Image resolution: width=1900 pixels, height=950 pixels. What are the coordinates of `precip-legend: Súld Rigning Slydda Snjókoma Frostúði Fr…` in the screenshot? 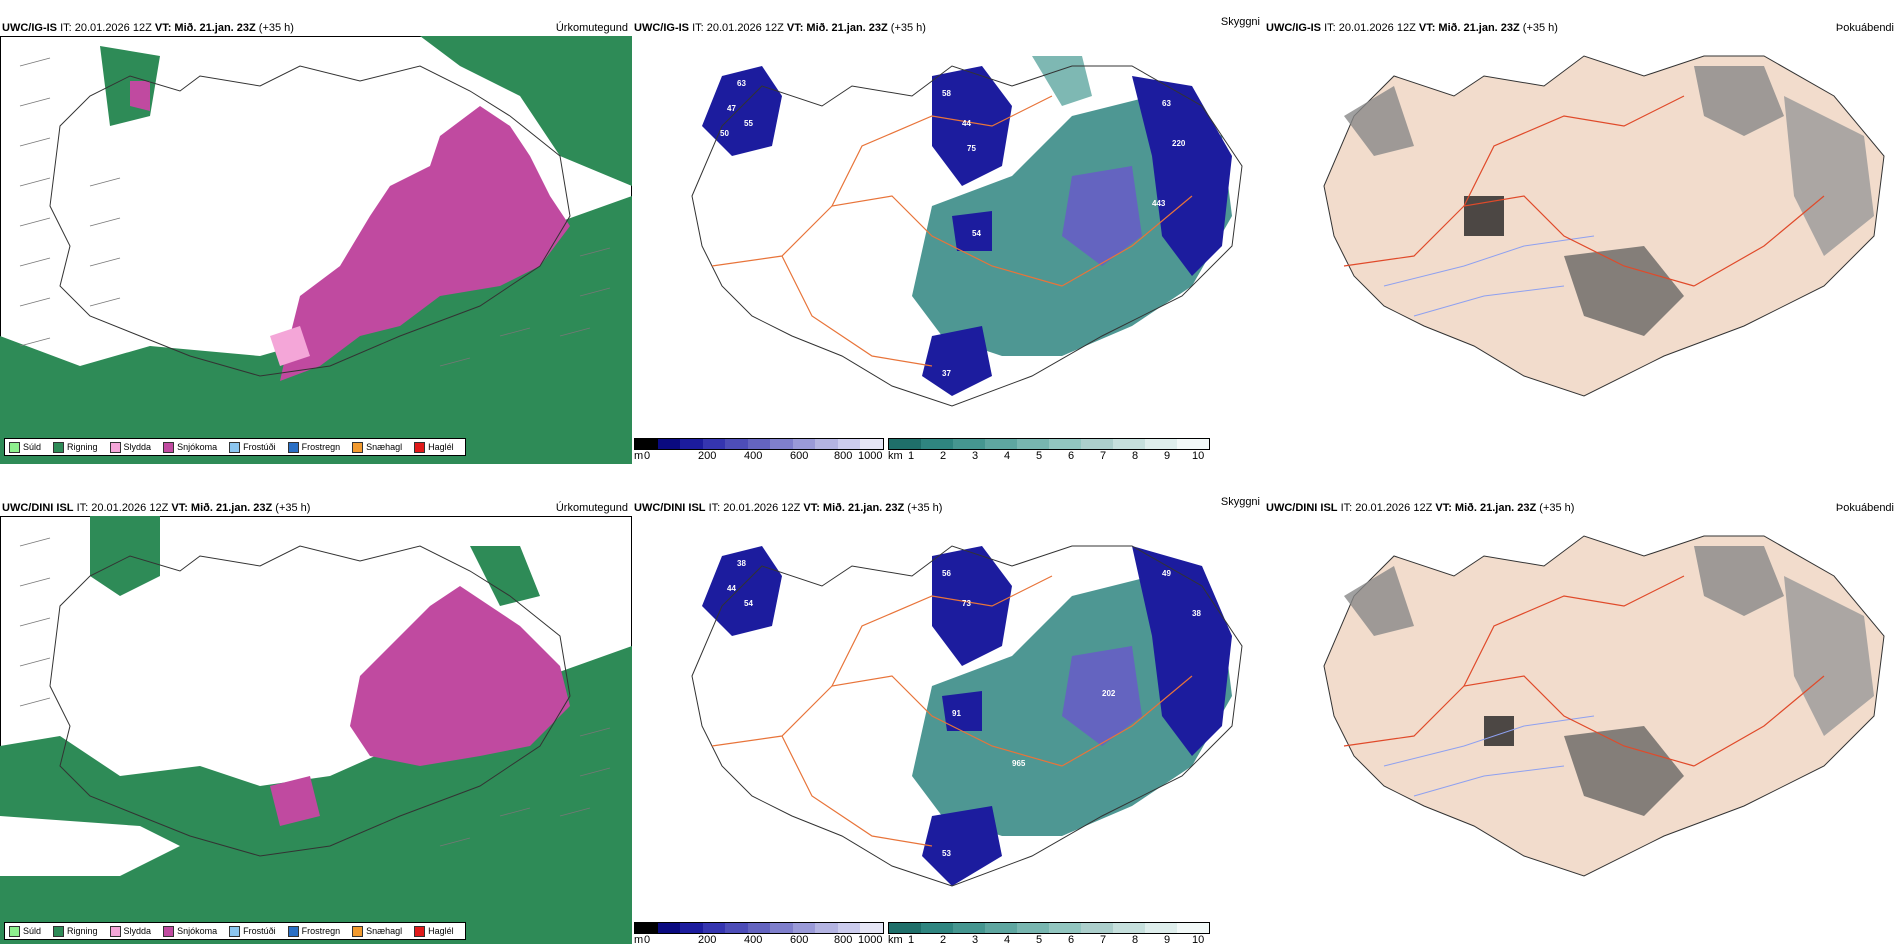 It's located at (235, 447).